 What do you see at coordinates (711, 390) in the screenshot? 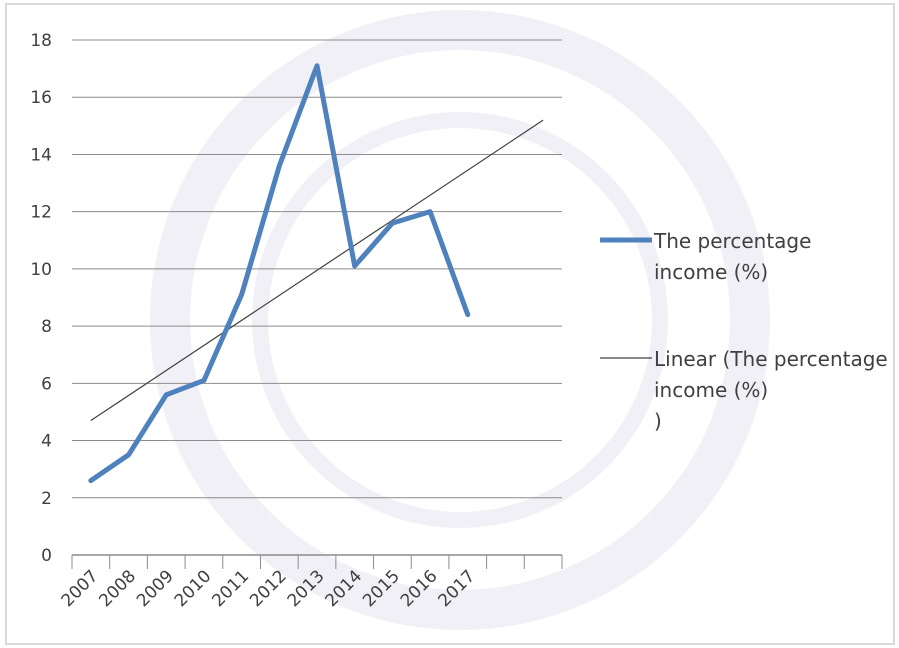
I see `legend-trendline-label: income (%)` at bounding box center [711, 390].